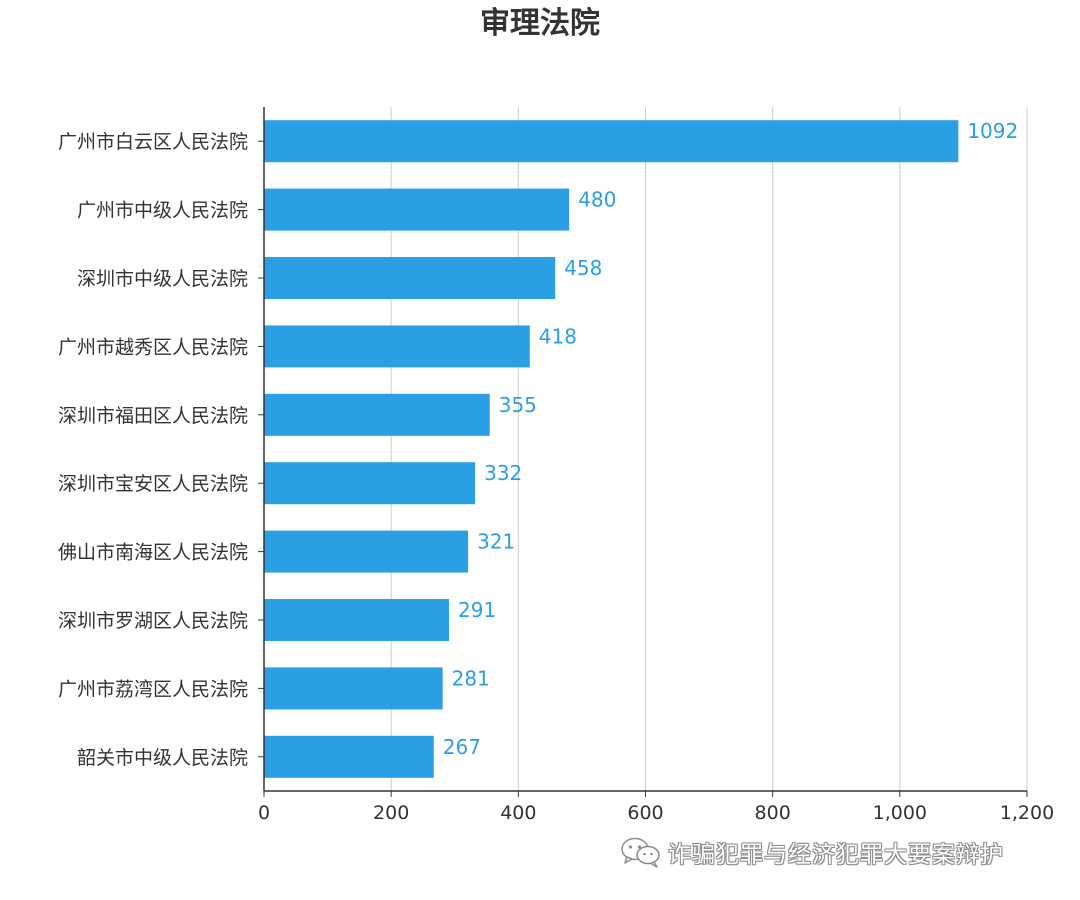 The image size is (1080, 900). Describe the element at coordinates (836, 855) in the screenshot. I see `watermark-text: 诈骗犯罪与经济犯罪大要案辩护` at that location.